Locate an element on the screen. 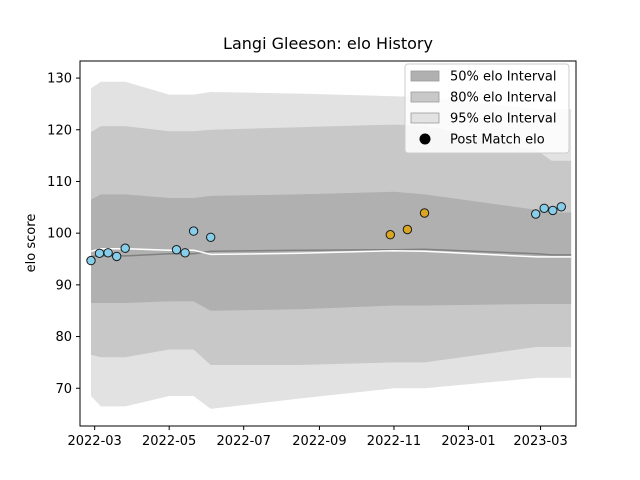 The image size is (640, 480). y-tick-label: 130 is located at coordinates (59, 79).